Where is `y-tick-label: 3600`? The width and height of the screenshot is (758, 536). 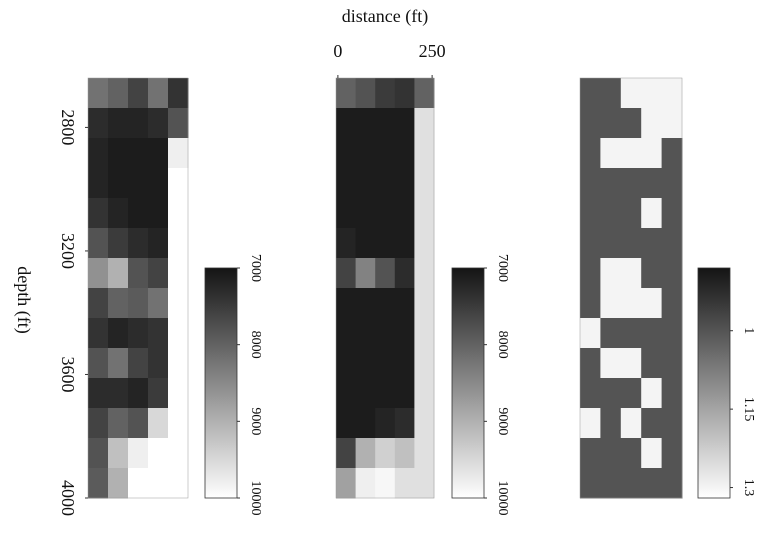
y-tick-label: 3600 is located at coordinates (68, 374).